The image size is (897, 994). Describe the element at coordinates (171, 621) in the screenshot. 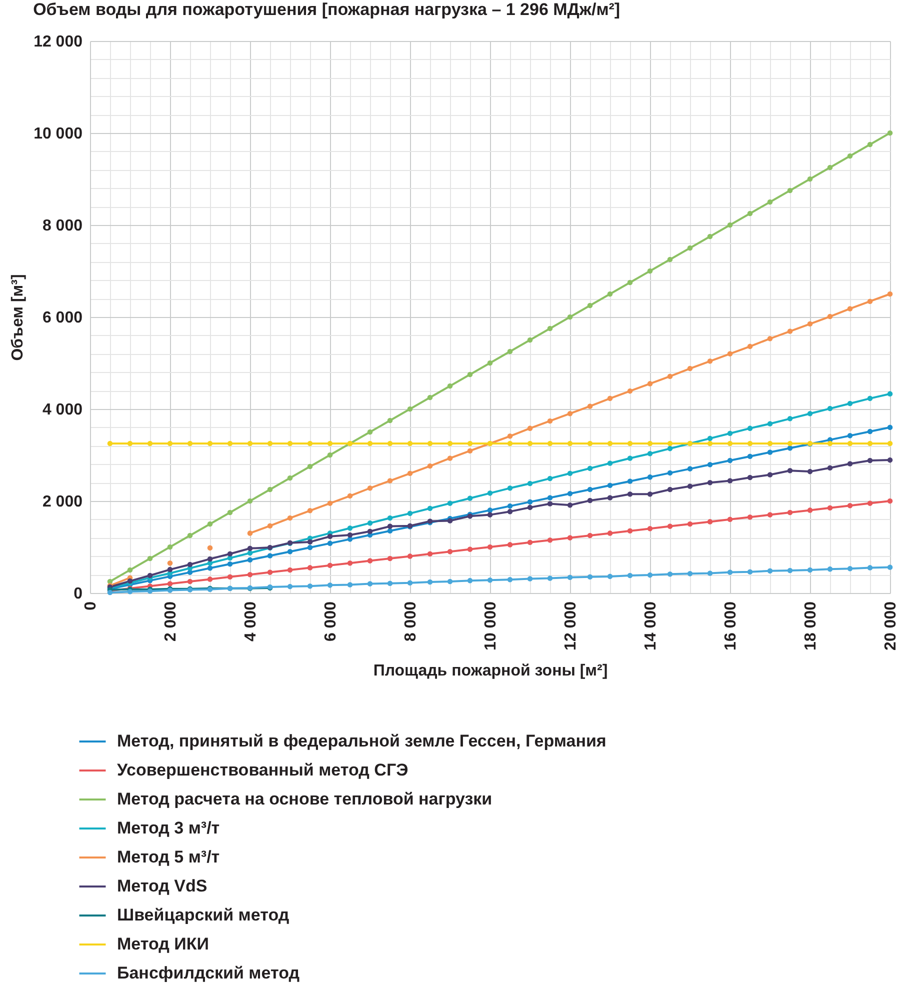

I see `x-tick-label: 2 000` at that location.